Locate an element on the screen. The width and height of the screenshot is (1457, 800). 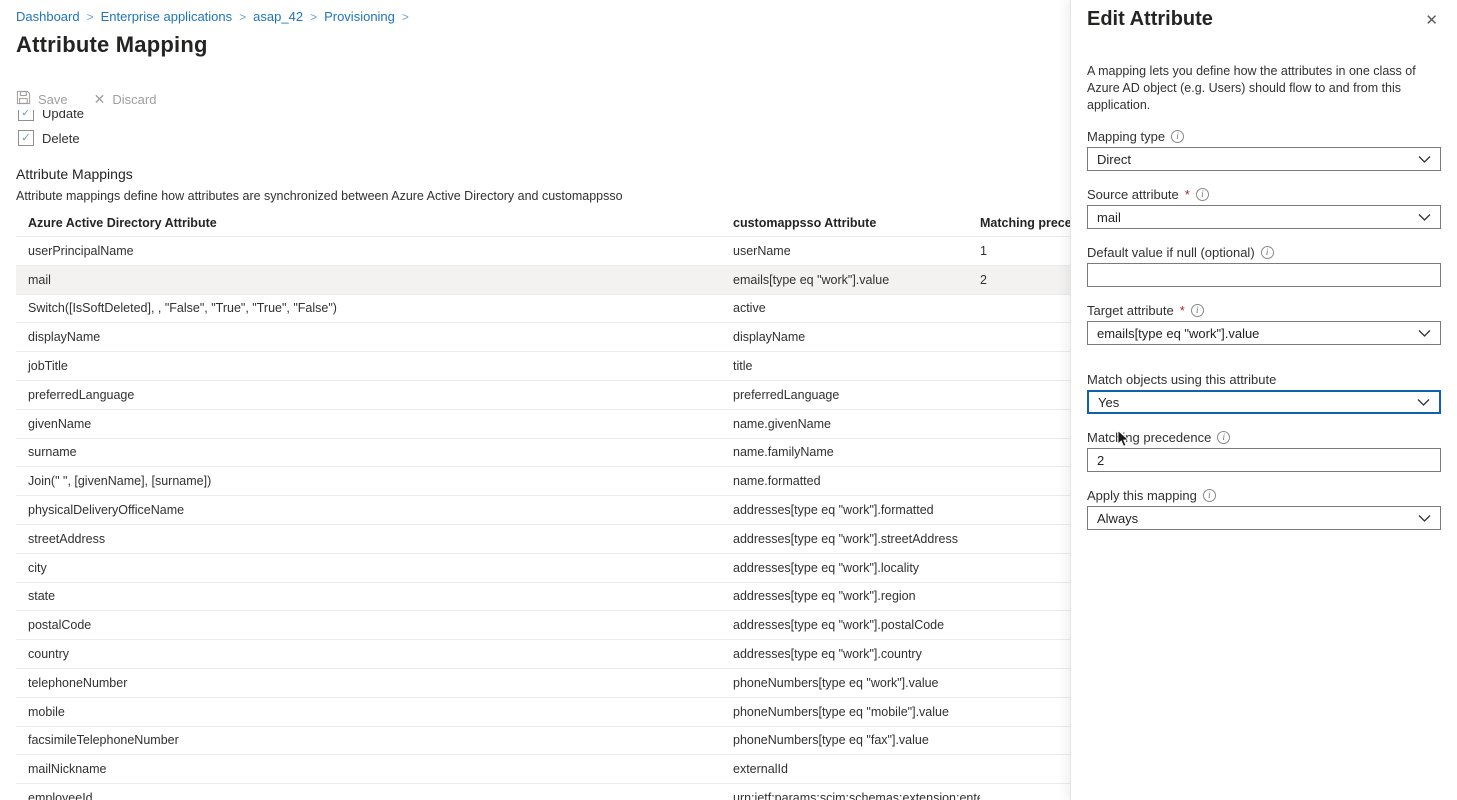
save-button: Save is located at coordinates (42, 99).